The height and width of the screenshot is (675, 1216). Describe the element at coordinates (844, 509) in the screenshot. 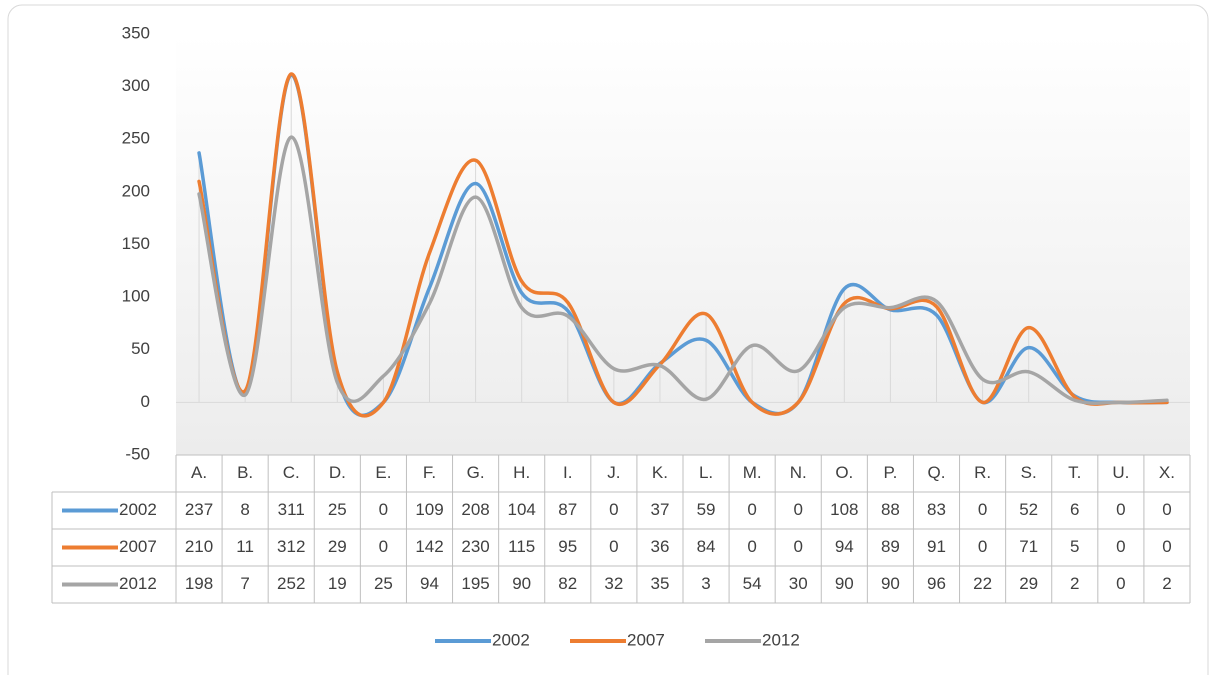

I see `table-value: 108` at that location.